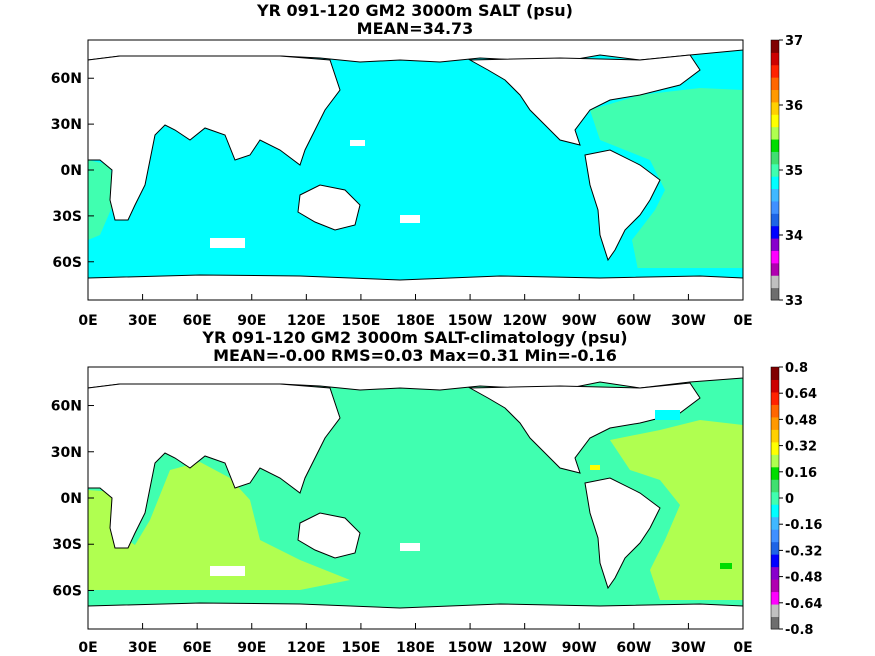  I want to click on southern-band-fill, so click(415, 273).